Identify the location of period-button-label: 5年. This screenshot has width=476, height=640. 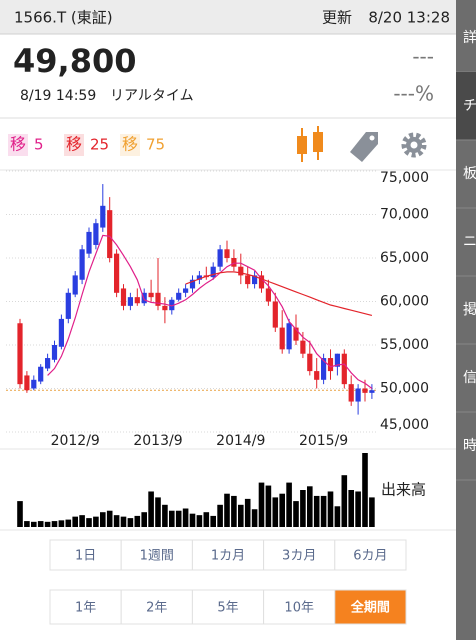
(227, 608).